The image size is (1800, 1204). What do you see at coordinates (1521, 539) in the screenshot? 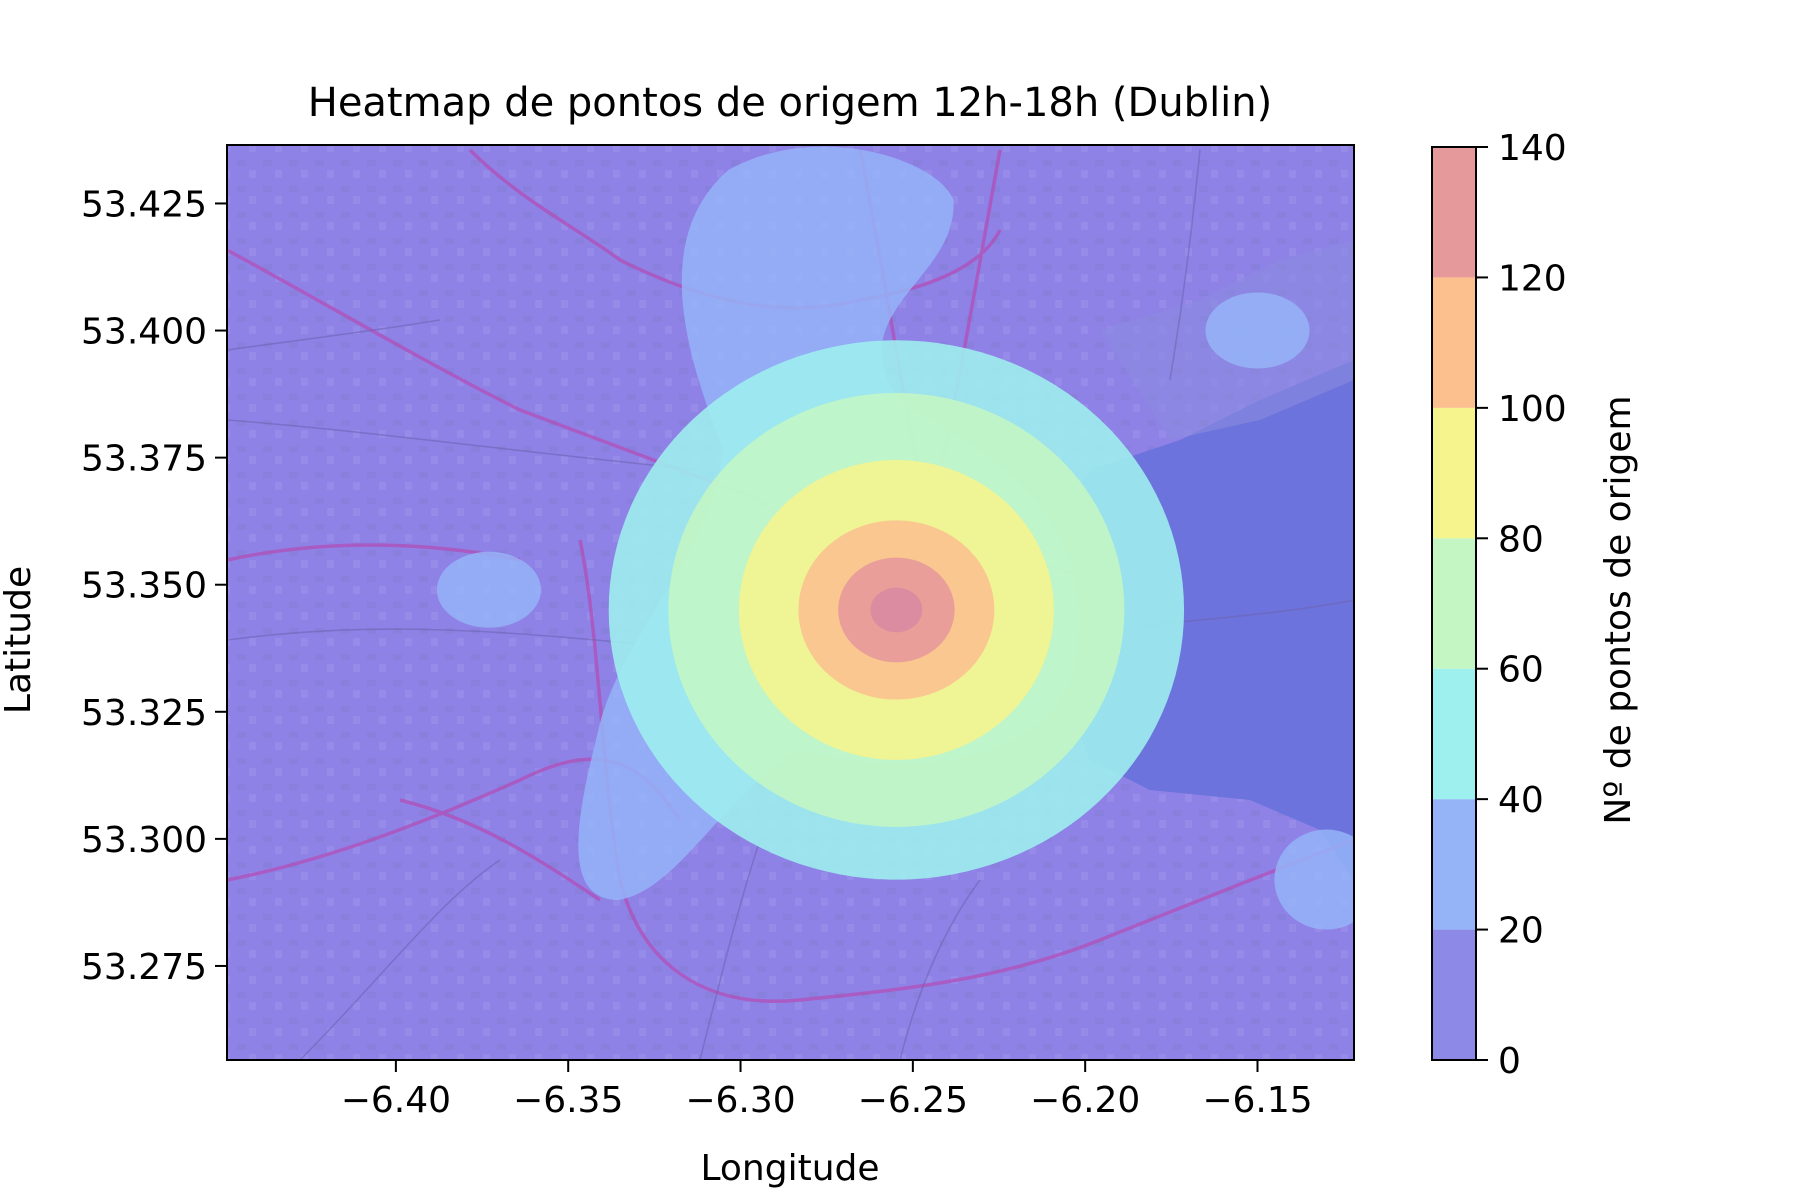
I see `colorbar-tick-label: 80` at bounding box center [1521, 539].